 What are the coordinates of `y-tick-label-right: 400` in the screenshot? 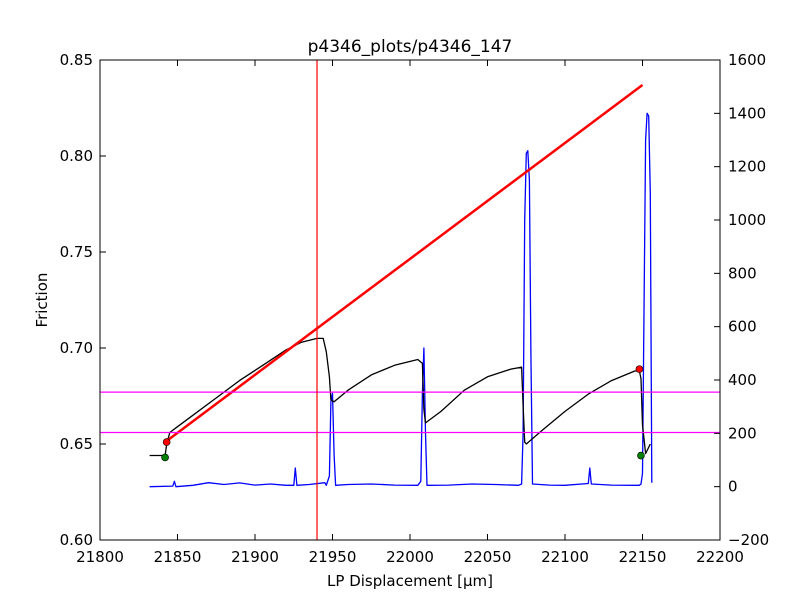 It's located at (742, 380).